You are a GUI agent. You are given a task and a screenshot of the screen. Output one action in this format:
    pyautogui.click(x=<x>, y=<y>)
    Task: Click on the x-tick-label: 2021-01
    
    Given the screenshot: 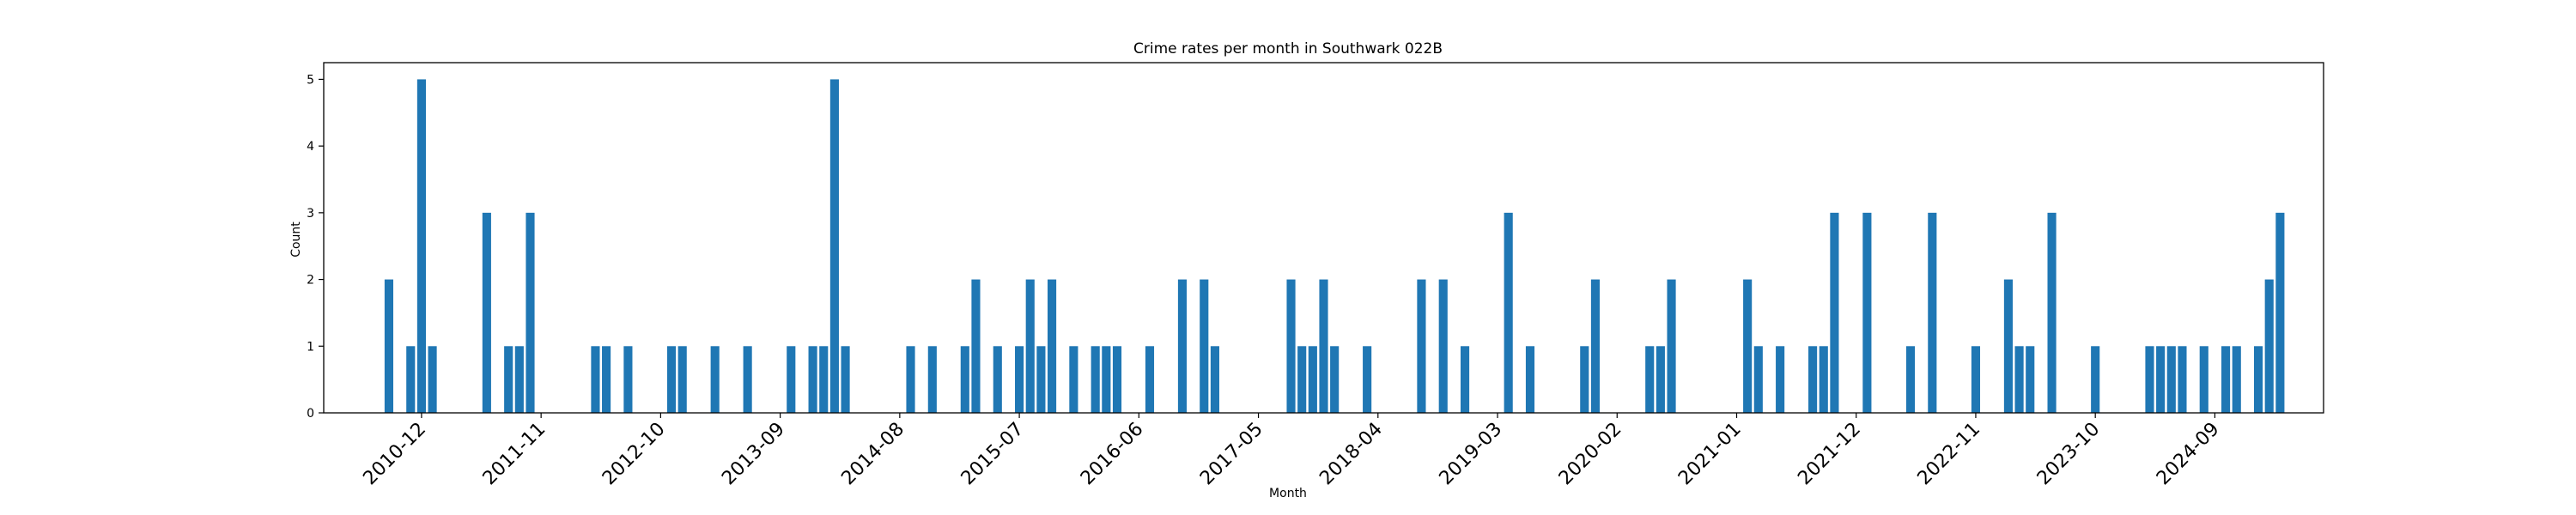 What is the action you would take?
    pyautogui.click(x=1710, y=454)
    